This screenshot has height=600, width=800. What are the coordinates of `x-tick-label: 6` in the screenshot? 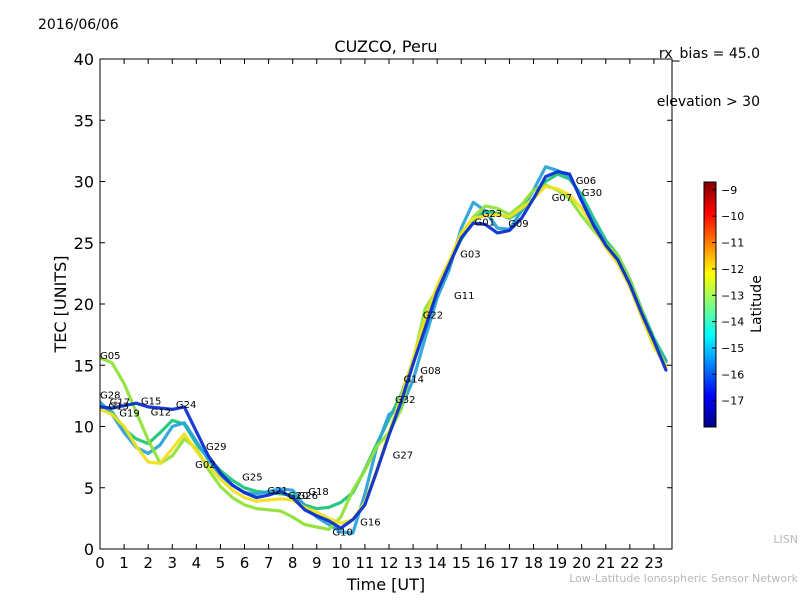 It's located at (245, 563).